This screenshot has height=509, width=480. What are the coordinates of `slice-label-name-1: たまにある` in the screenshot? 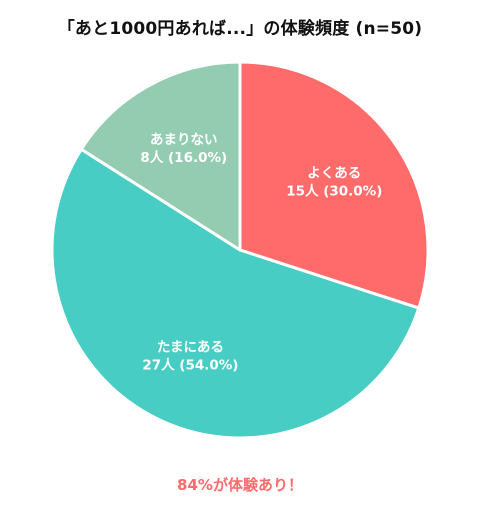 It's located at (190, 348).